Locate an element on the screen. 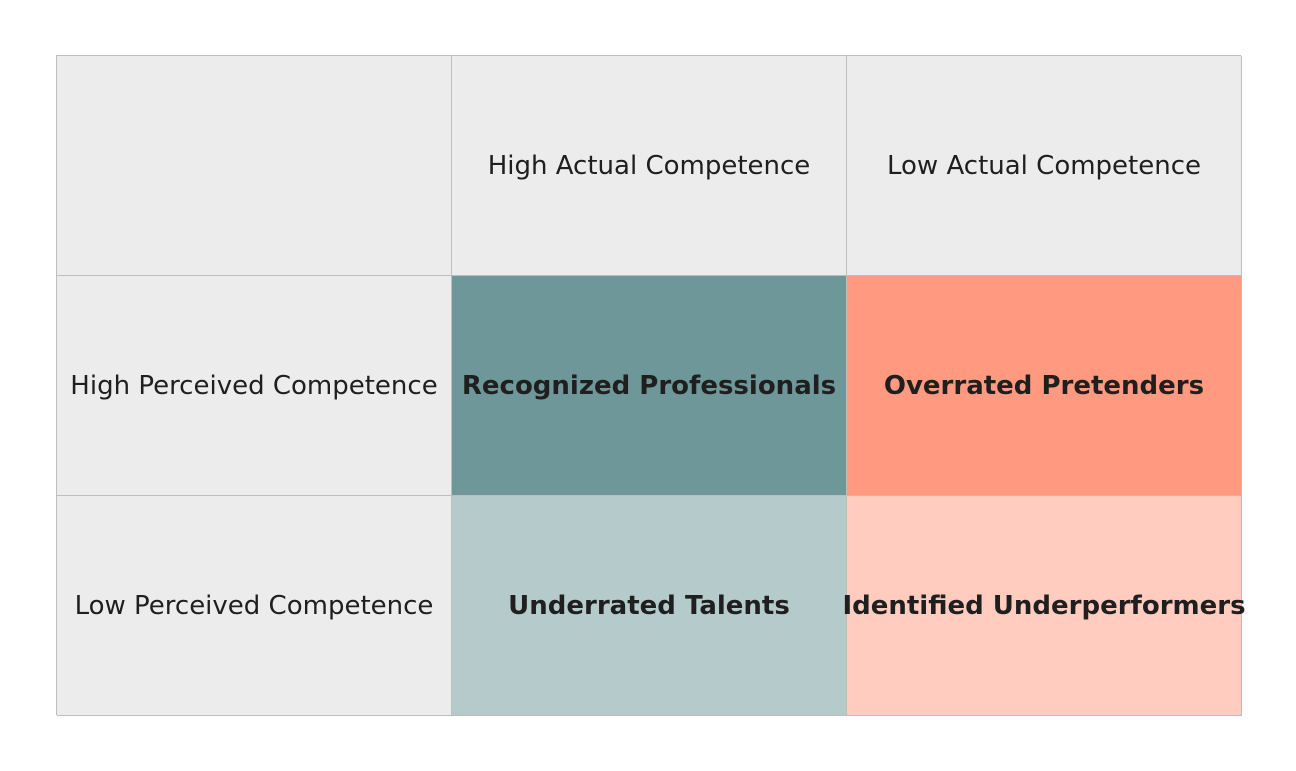 Image resolution: width=1296 pixels, height=771 pixels. quadrant-recognized-professionals: Recognized Professionals is located at coordinates (649, 386).